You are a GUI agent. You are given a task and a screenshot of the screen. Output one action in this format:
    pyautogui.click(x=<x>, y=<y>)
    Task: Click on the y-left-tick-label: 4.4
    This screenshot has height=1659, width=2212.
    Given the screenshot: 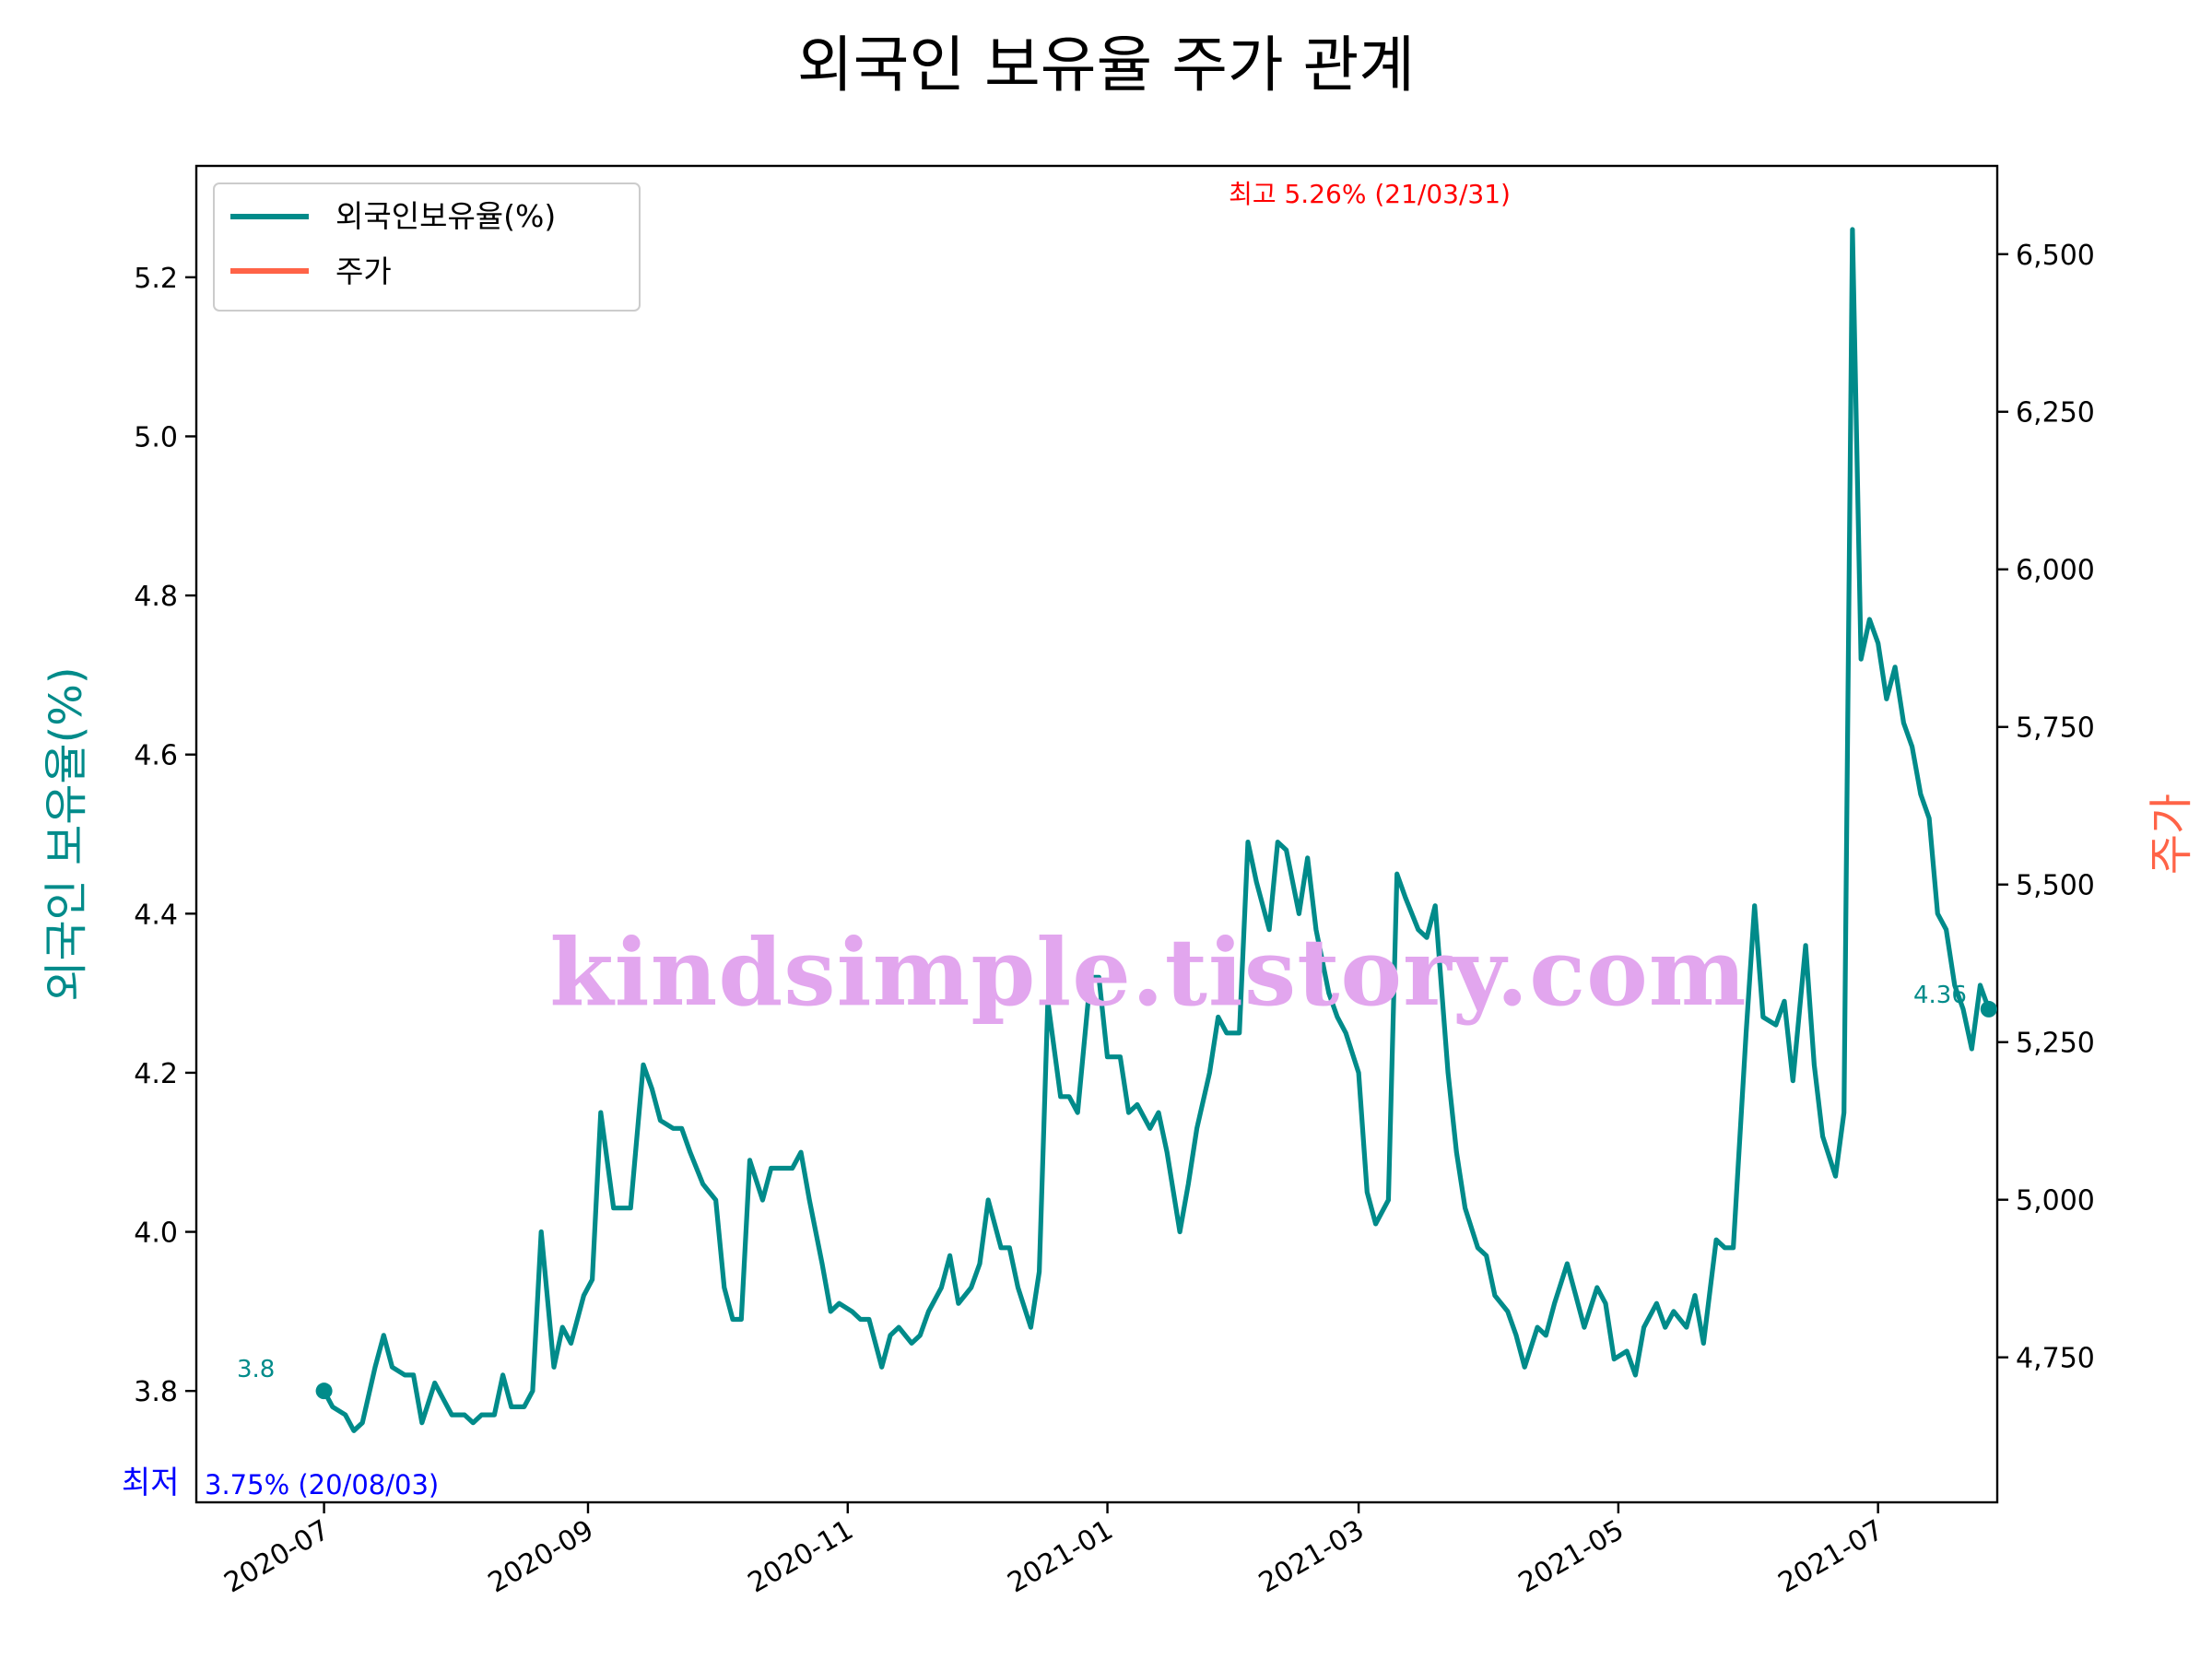 What is the action you would take?
    pyautogui.click(x=156, y=915)
    